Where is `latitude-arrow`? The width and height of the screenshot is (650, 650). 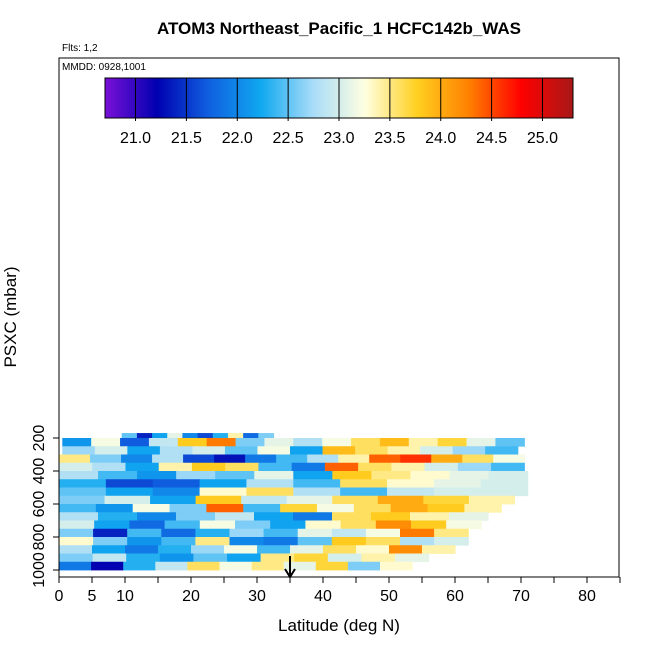
latitude-arrow is located at coordinates (290, 567).